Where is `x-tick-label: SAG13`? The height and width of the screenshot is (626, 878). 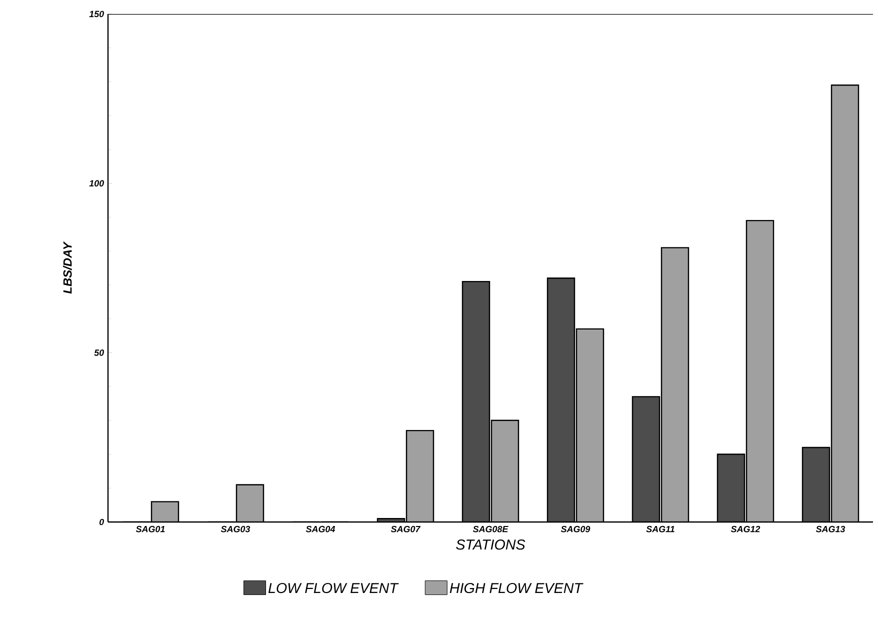
x-tick-label: SAG13 is located at coordinates (831, 529).